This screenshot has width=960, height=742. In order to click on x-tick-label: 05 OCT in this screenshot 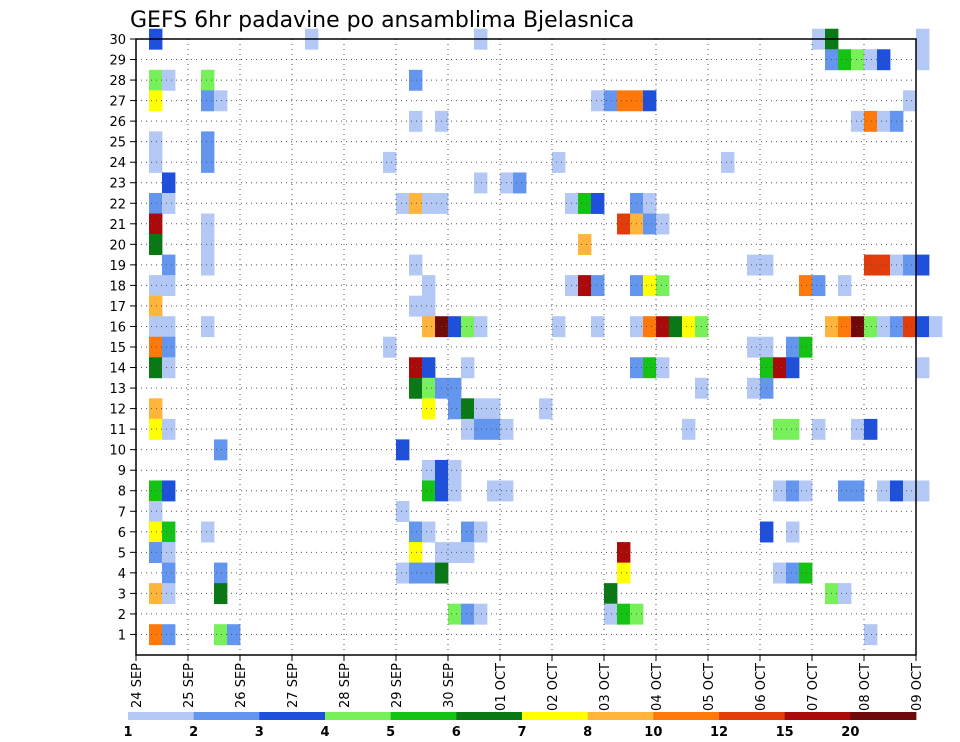, I will do `click(709, 687)`.